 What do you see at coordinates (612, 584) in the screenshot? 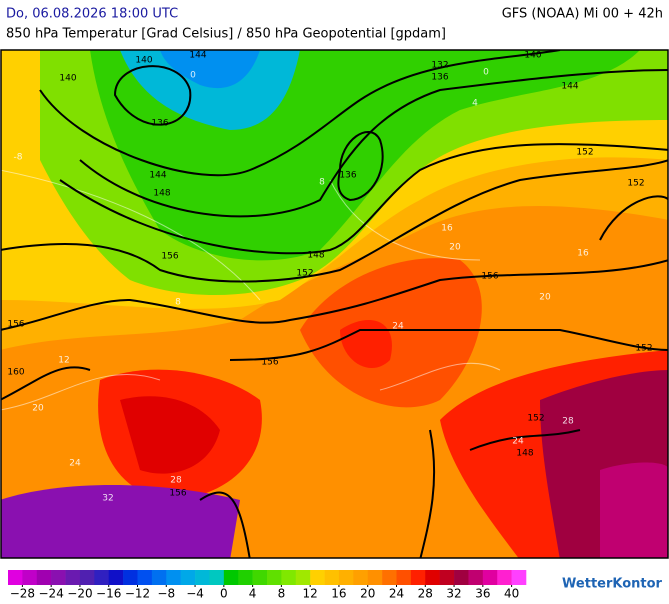
I see `logo: WetterKontor` at bounding box center [612, 584].